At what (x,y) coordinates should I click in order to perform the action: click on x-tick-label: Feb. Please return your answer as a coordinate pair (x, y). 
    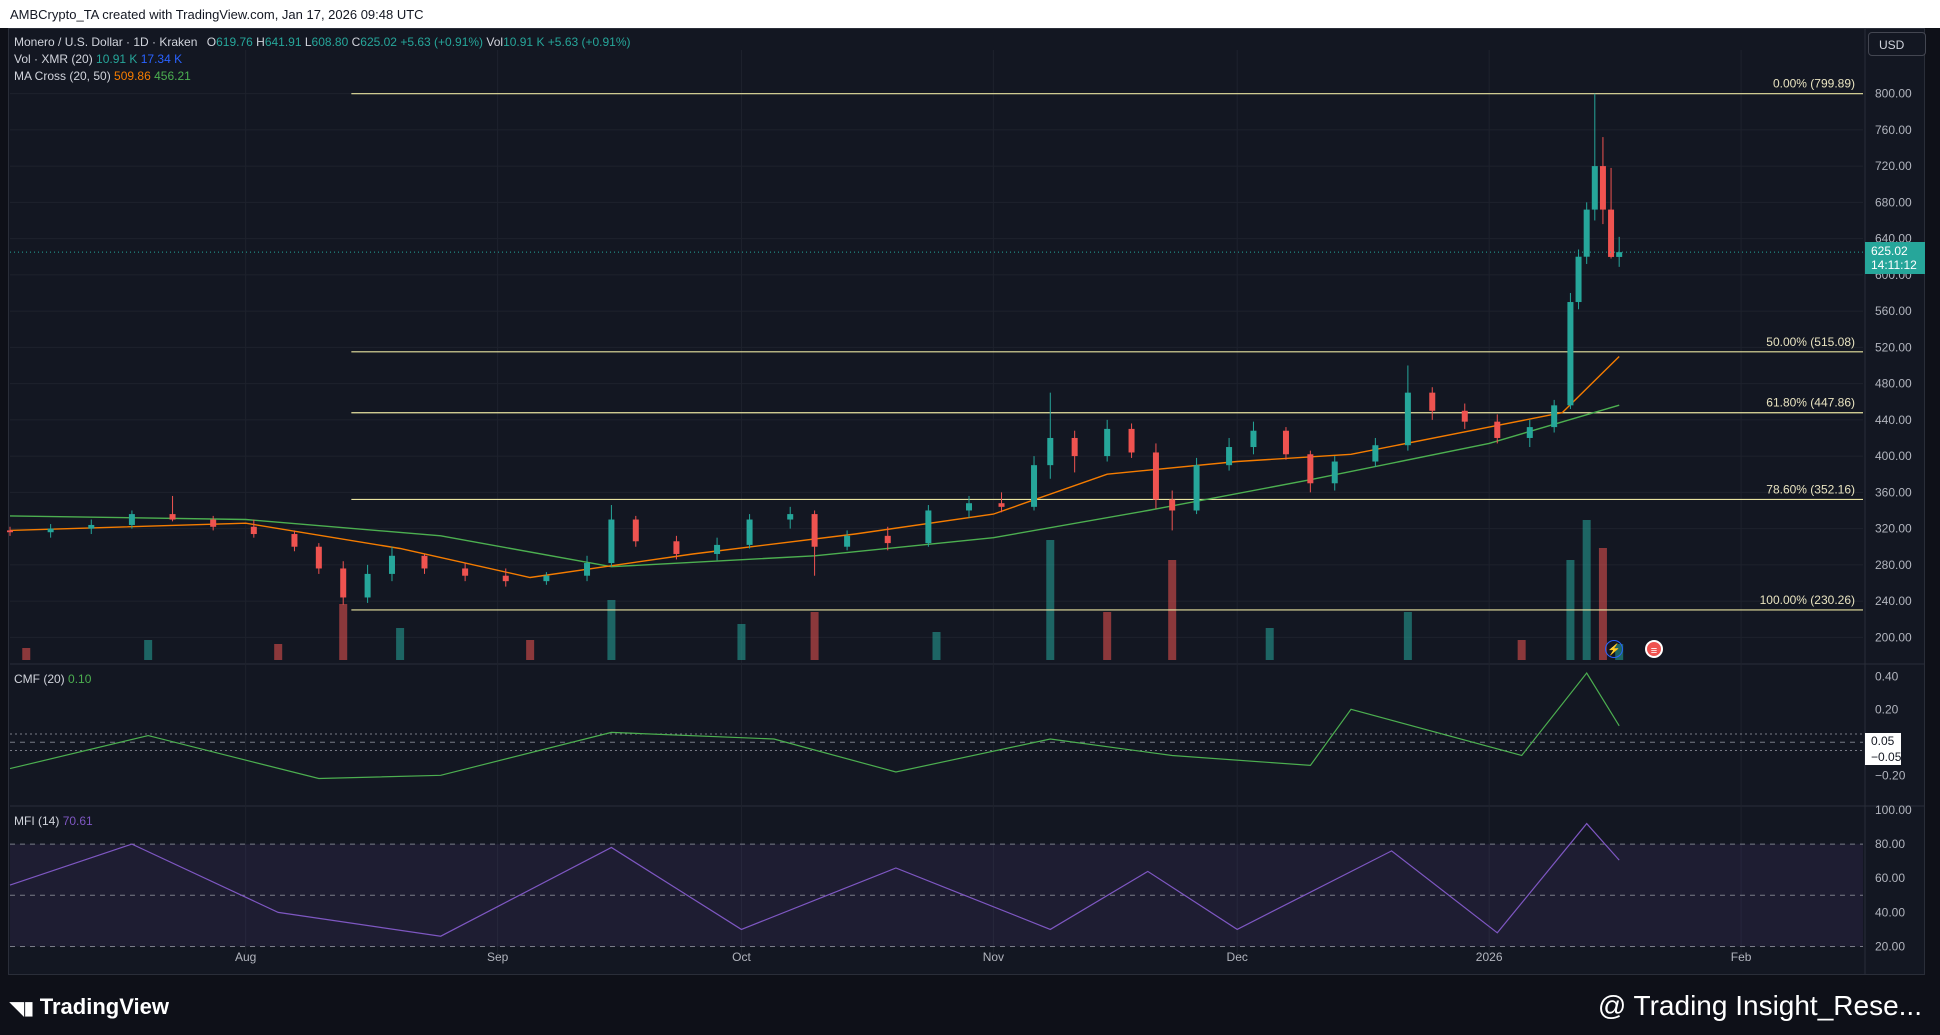
    Looking at the image, I should click on (1741, 957).